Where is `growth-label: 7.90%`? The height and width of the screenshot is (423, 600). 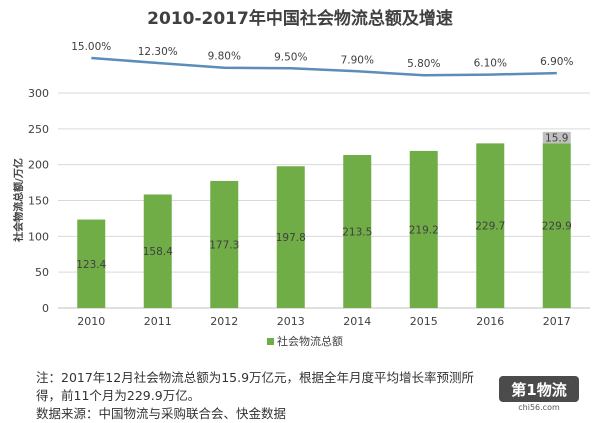 growth-label: 7.90% is located at coordinates (357, 60).